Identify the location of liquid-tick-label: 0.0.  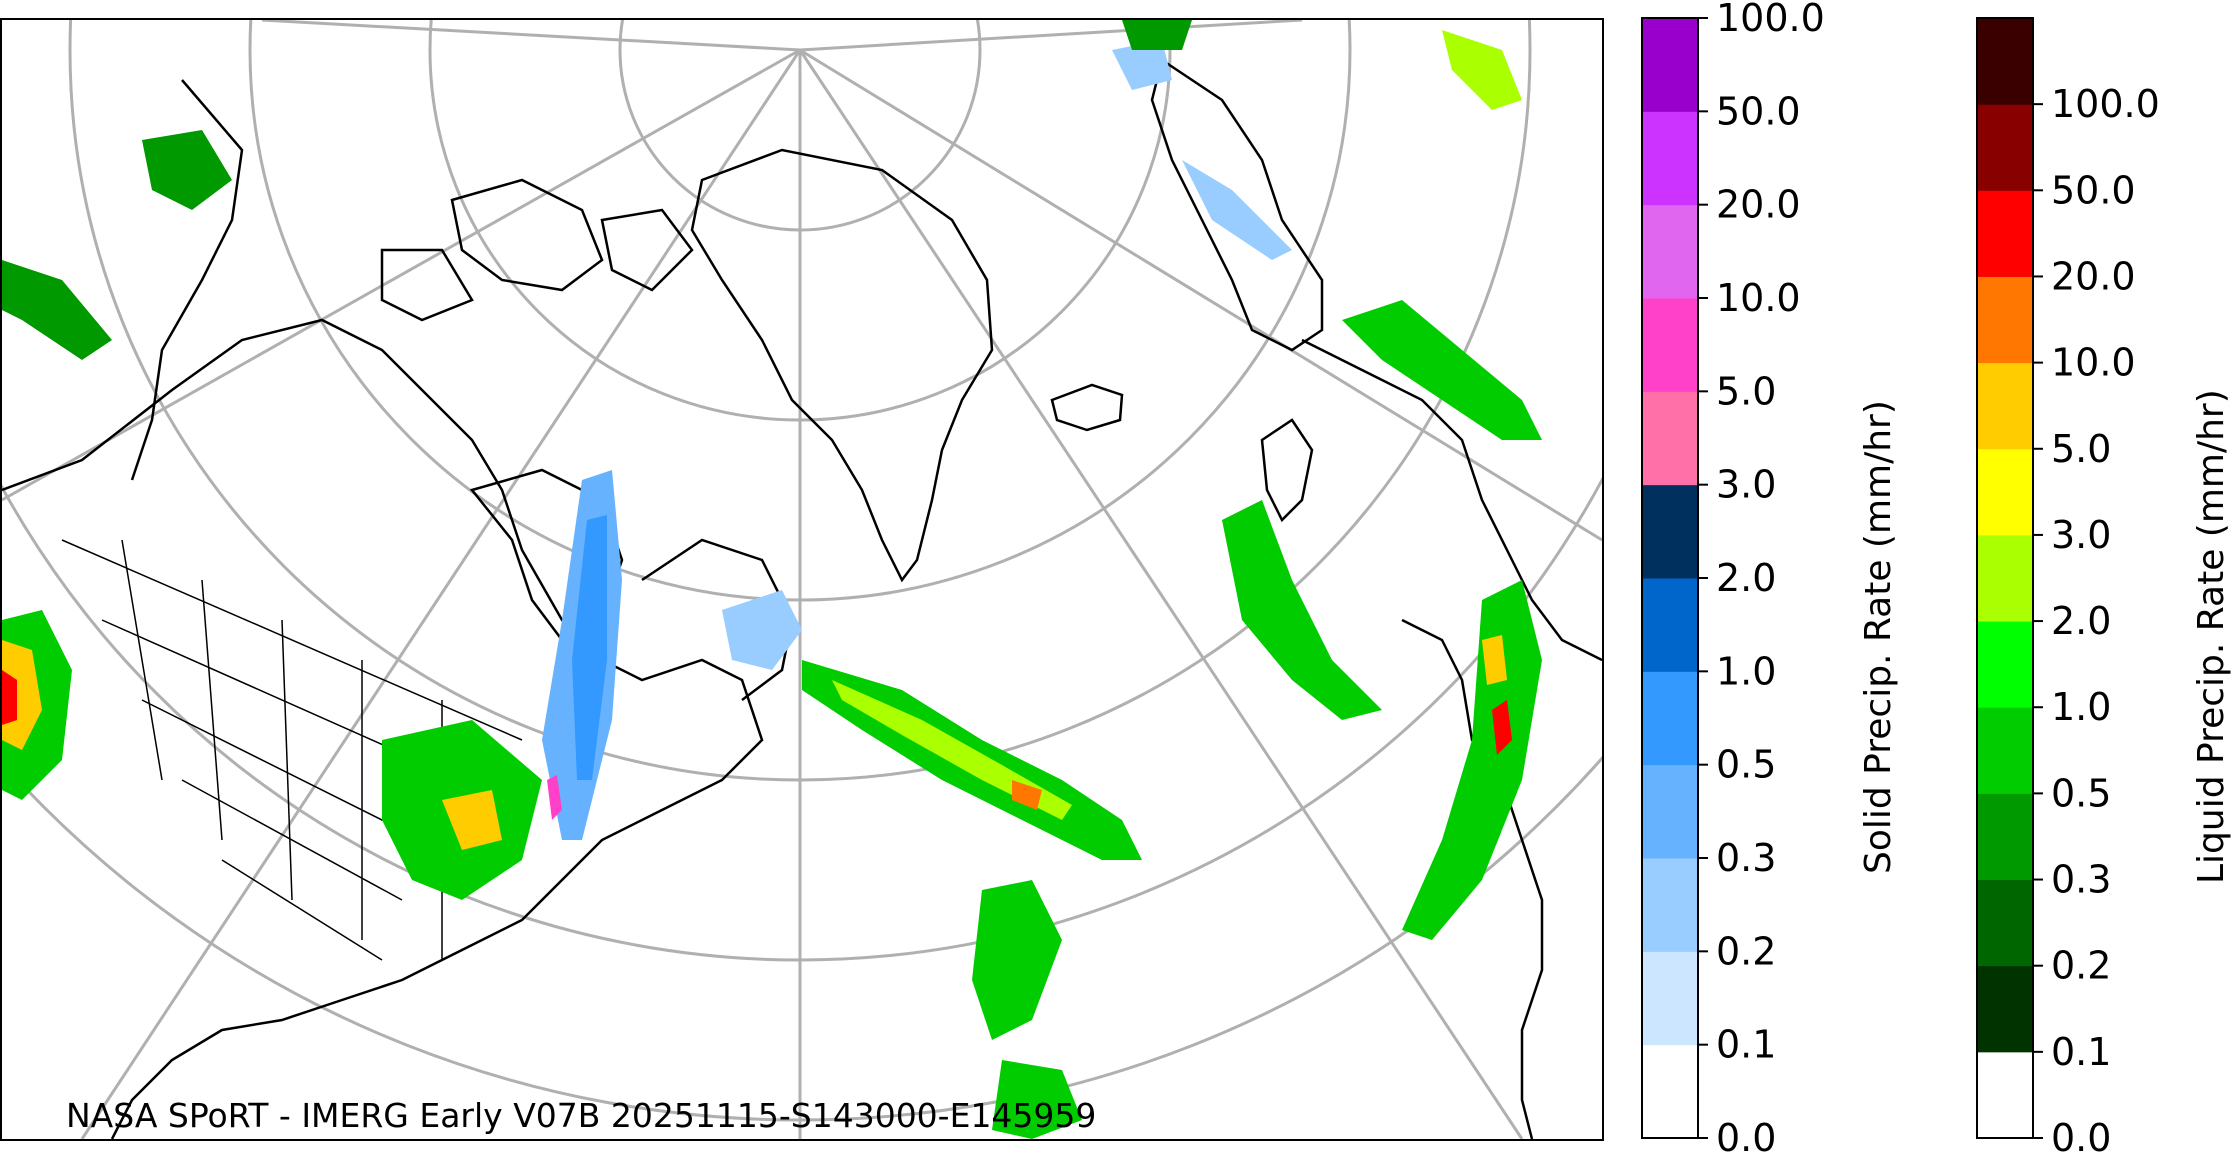
(2081, 1138).